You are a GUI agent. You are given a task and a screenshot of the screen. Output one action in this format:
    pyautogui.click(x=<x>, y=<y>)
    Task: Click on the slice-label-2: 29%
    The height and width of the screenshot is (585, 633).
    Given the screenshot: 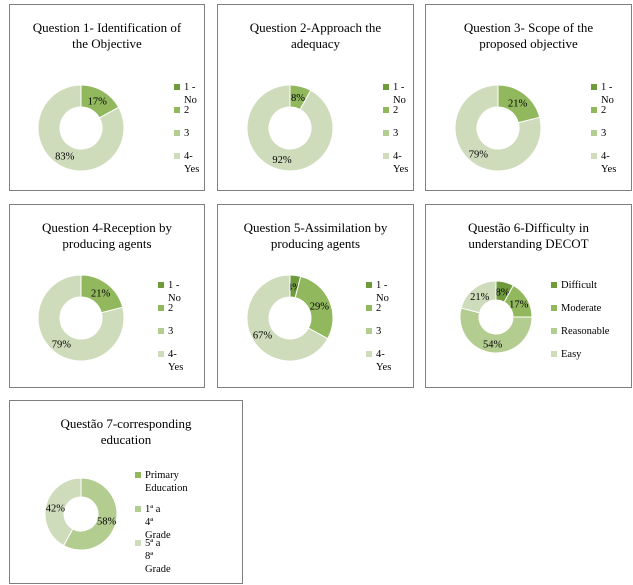 What is the action you would take?
    pyautogui.click(x=320, y=306)
    